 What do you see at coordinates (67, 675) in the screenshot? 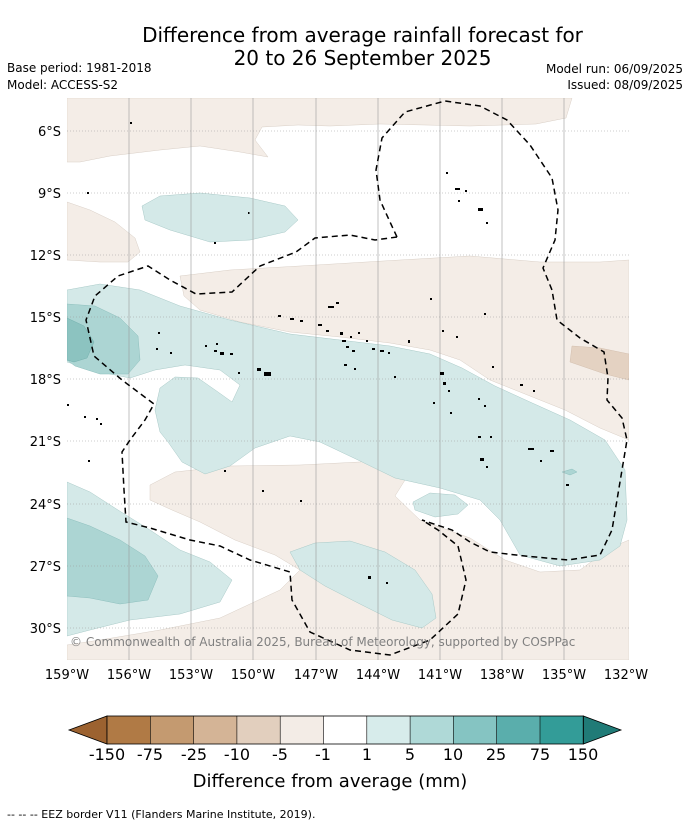
I see `lon-label: 159°W` at bounding box center [67, 675].